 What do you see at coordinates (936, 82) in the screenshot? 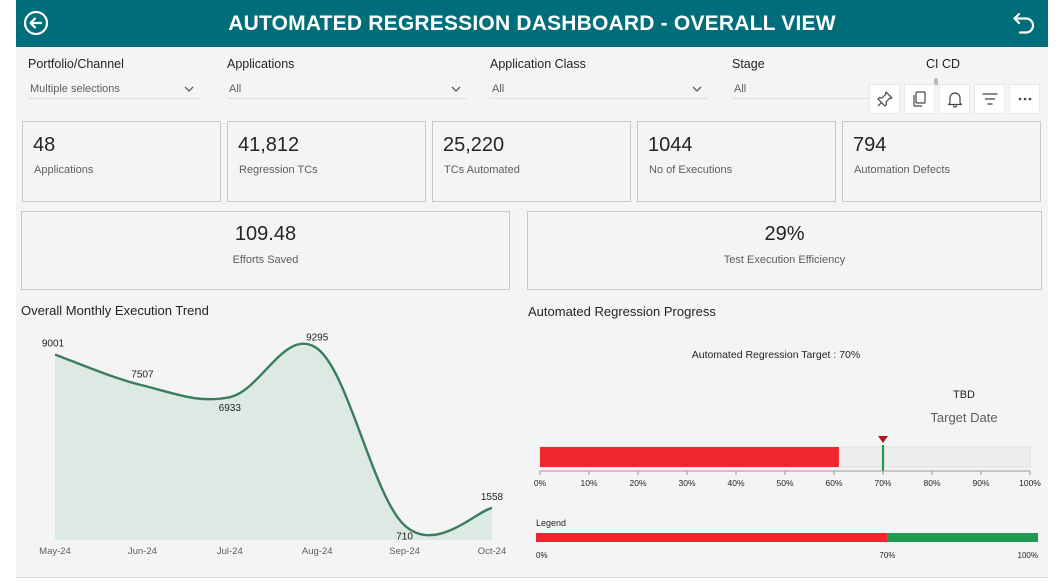
I see `cicd-slicer-fragment: ll` at bounding box center [936, 82].